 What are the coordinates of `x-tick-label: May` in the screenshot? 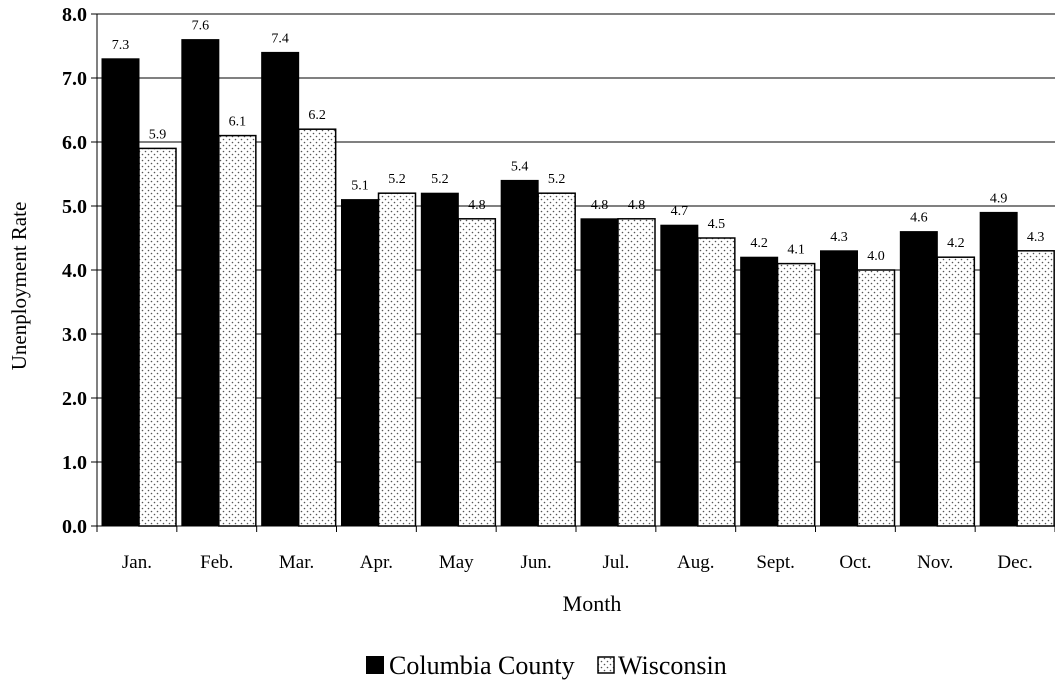 It's located at (456, 562).